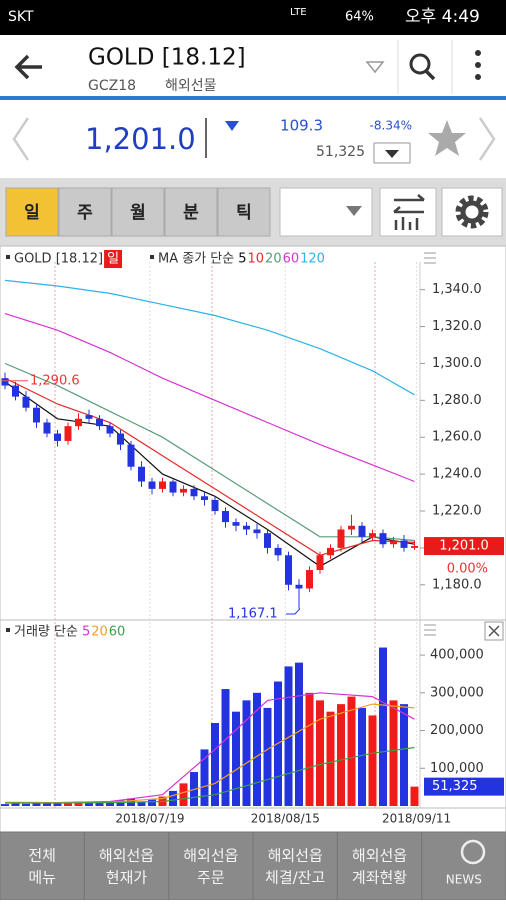 The image size is (506, 904). Describe the element at coordinates (457, 768) in the screenshot. I see `y-tick-label: 100,000` at that location.